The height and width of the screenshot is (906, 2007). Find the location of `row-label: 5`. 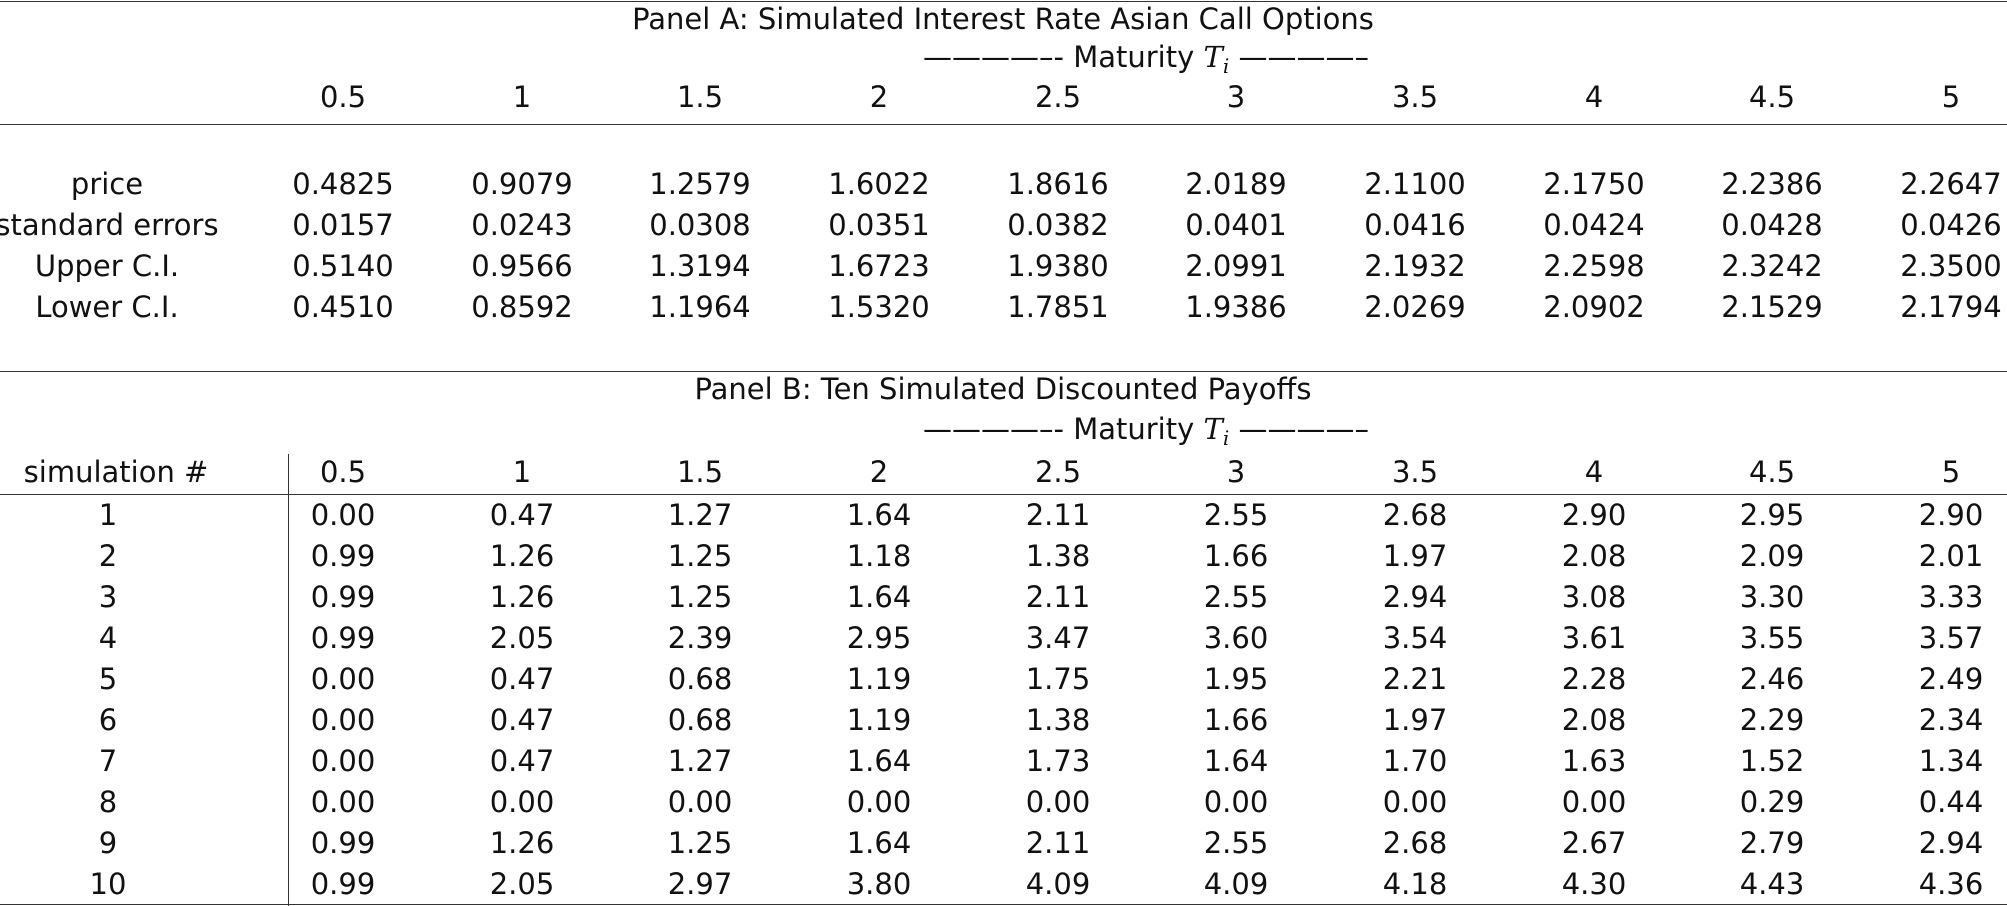

row-label: 5 is located at coordinates (108, 679).